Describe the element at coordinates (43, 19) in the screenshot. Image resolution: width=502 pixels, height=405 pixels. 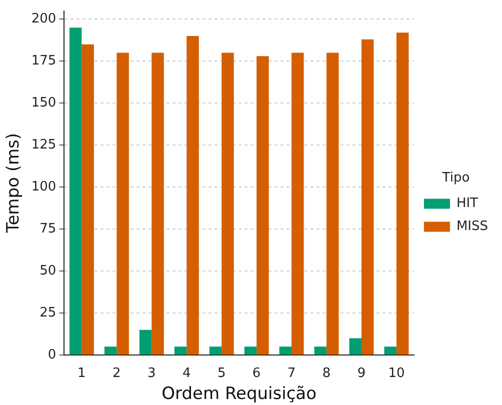
I see `y-tick-label: 200` at that location.